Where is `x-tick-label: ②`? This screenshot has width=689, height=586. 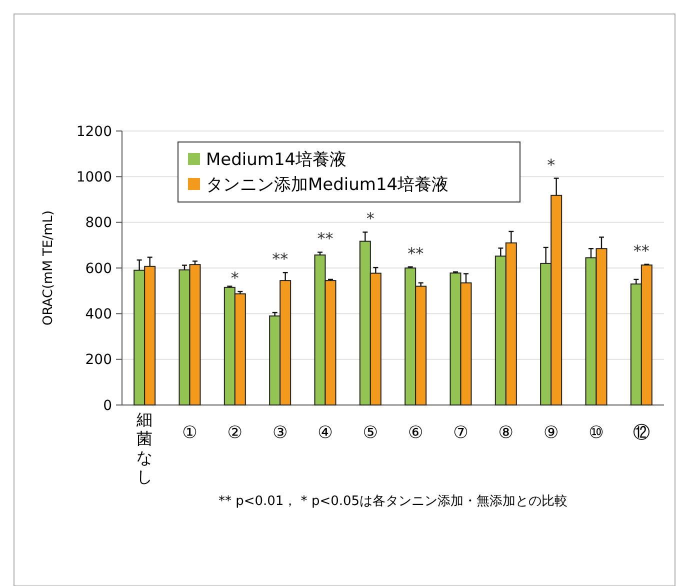 x-tick-label: ② is located at coordinates (235, 433).